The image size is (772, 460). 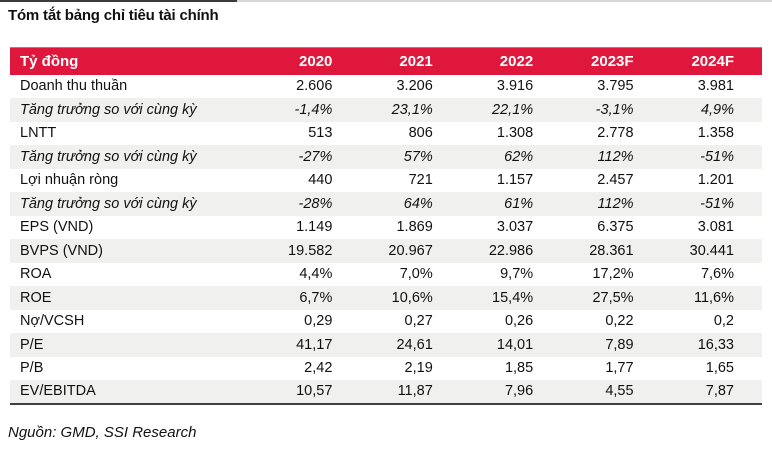 I want to click on value-cell-2023f: 7,89, so click(x=619, y=344).